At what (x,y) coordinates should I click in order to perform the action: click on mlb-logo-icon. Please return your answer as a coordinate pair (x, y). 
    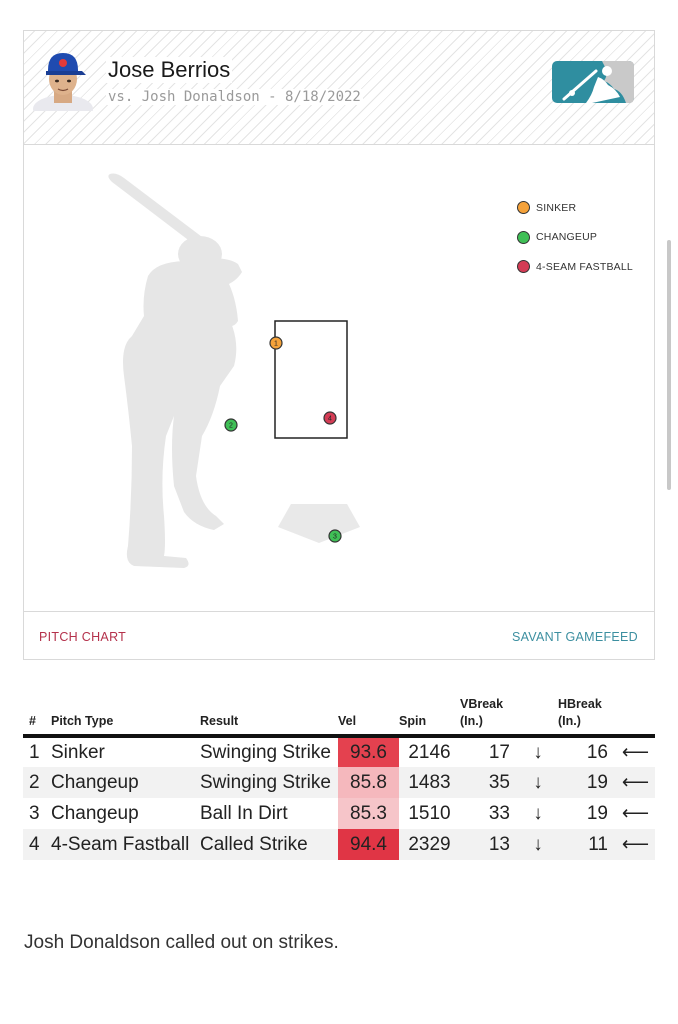
    Looking at the image, I should click on (593, 82).